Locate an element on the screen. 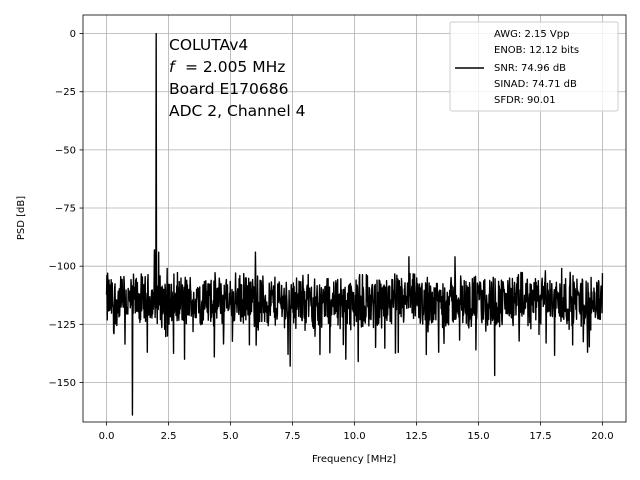 The width and height of the screenshot is (640, 480). y-tick-label: −100 is located at coordinates (62, 267).